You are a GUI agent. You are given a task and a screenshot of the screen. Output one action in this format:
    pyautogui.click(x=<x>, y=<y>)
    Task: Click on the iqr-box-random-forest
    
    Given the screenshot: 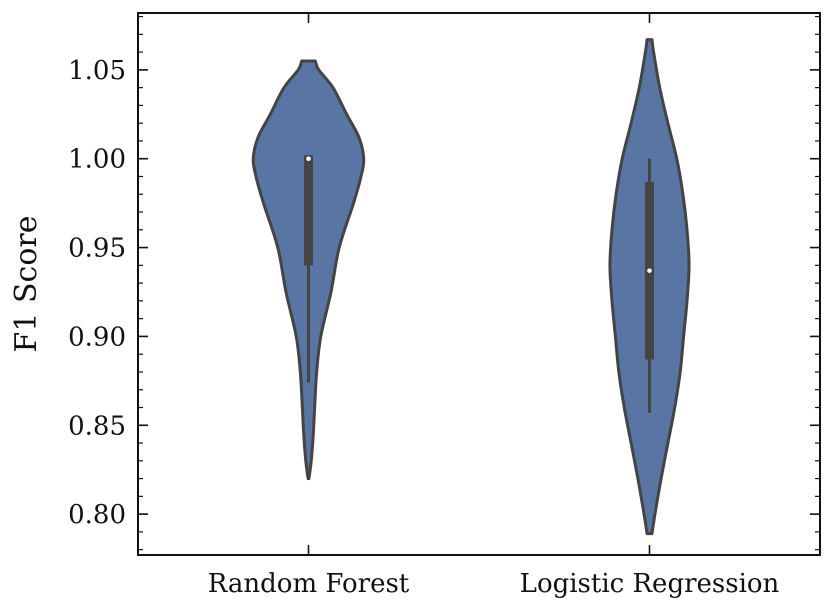 What is the action you would take?
    pyautogui.click(x=308, y=210)
    